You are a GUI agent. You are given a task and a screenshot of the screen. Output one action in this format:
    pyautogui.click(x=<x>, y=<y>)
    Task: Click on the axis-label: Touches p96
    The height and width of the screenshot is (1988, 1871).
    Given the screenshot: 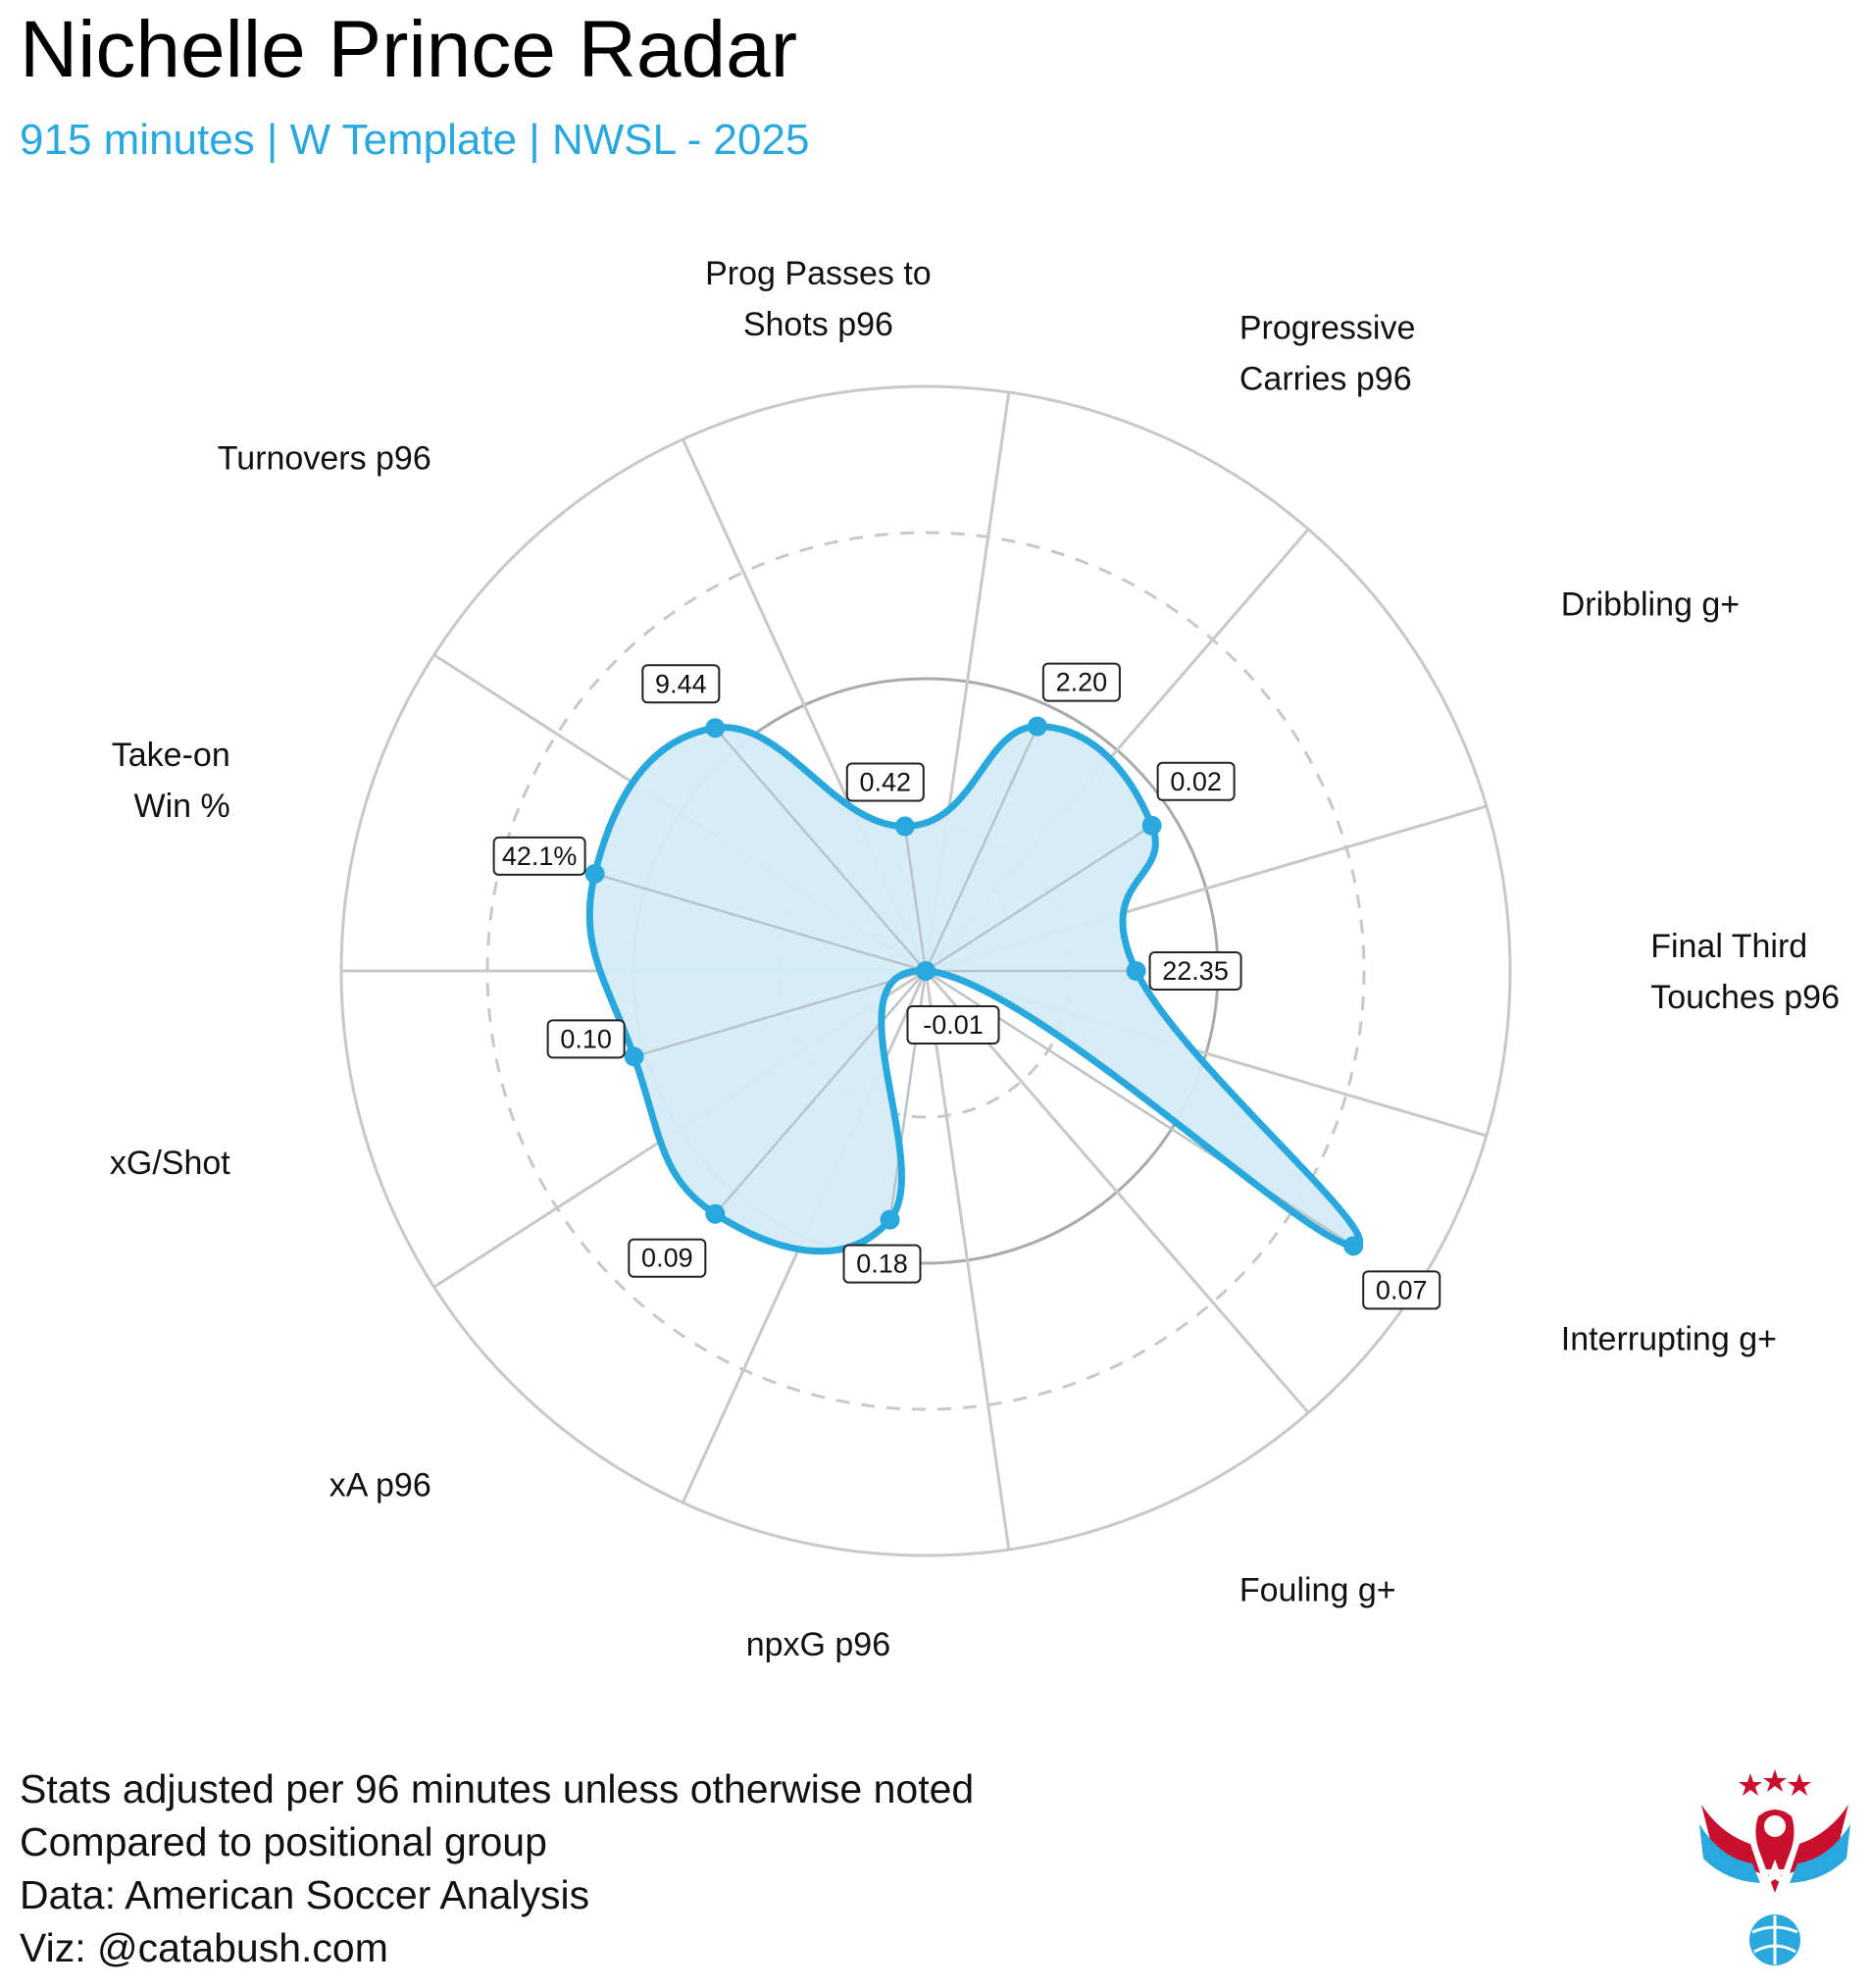 What is the action you would take?
    pyautogui.click(x=1745, y=997)
    